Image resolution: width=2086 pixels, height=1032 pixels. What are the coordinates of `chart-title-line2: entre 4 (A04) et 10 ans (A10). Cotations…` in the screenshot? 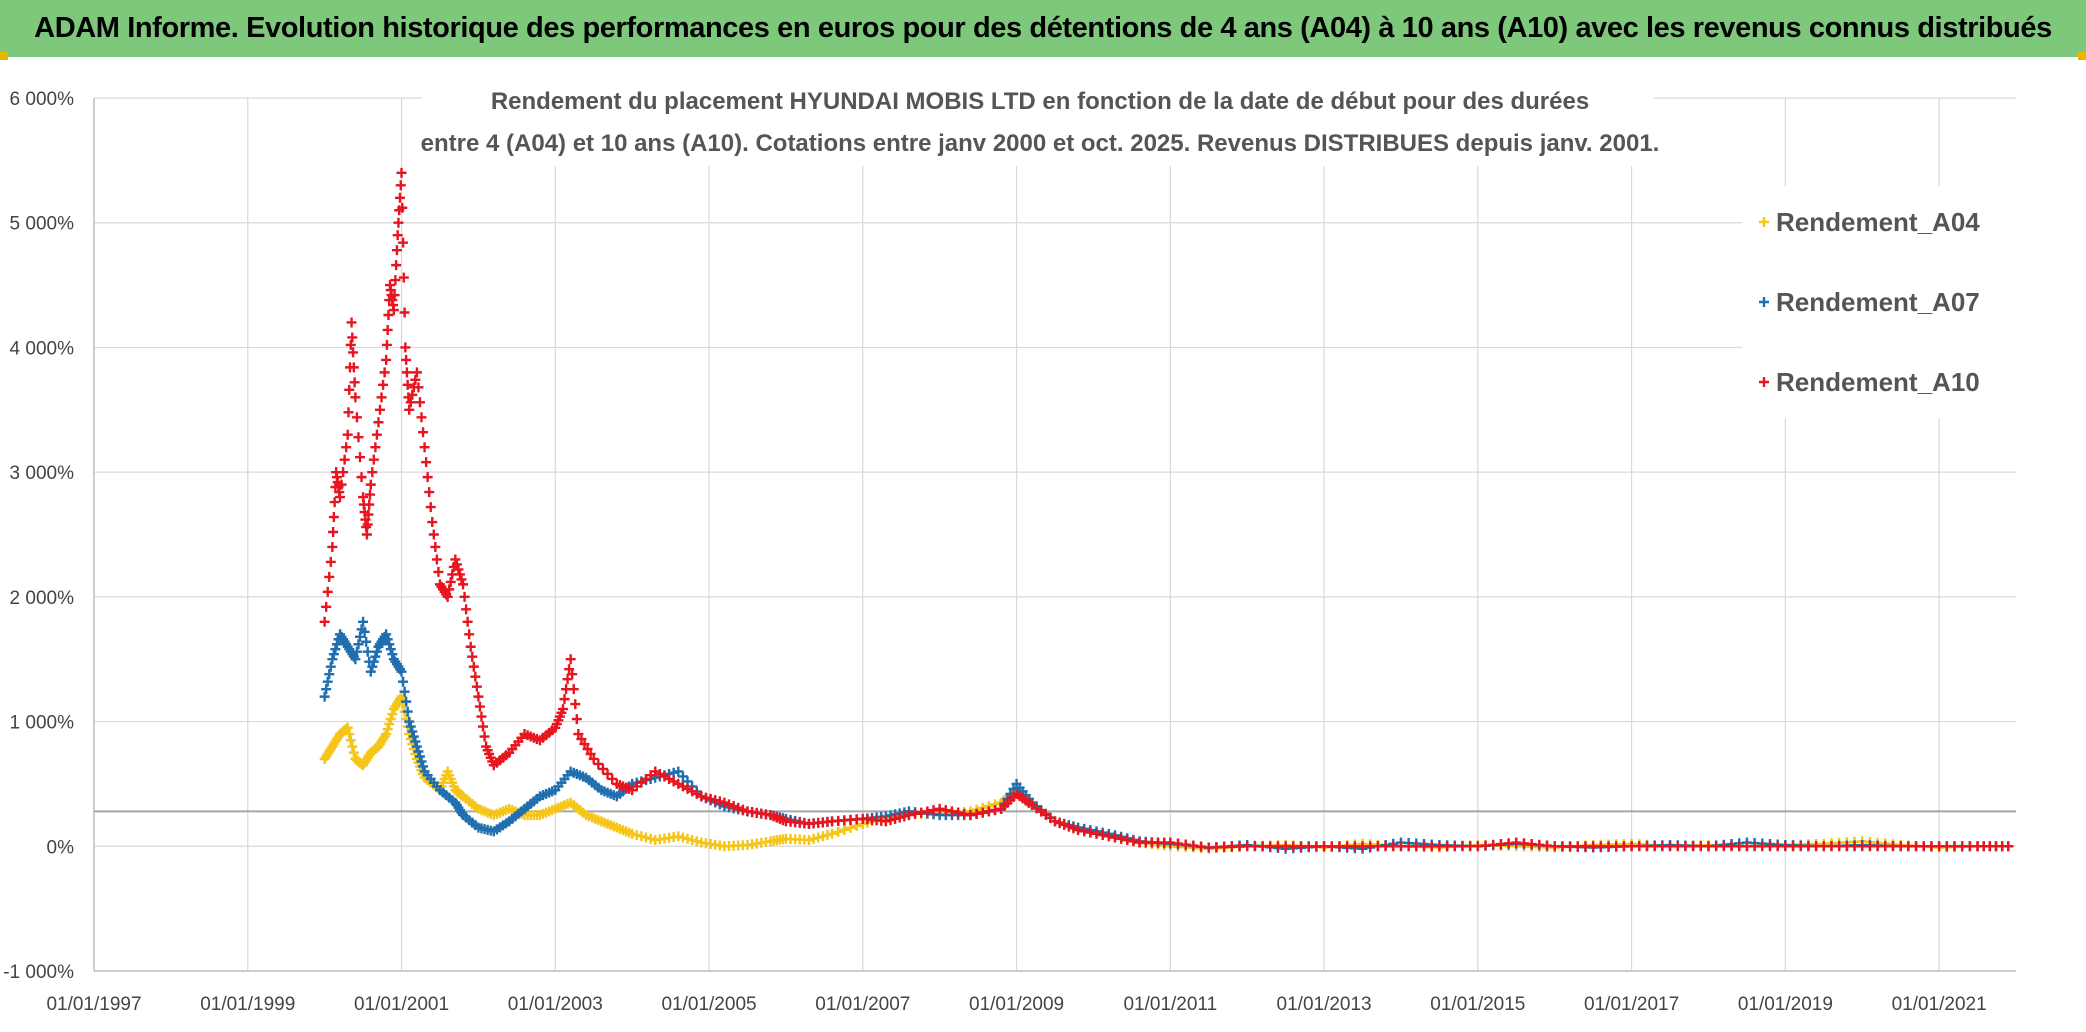 It's located at (1040, 143).